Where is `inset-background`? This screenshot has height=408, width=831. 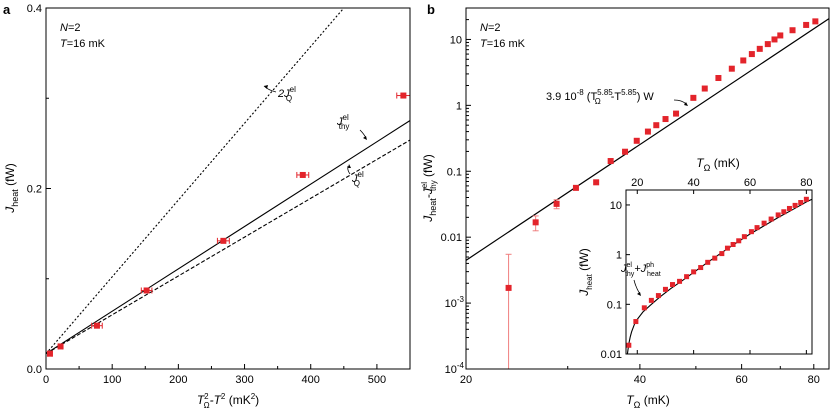
inset-background is located at coordinates (719, 272).